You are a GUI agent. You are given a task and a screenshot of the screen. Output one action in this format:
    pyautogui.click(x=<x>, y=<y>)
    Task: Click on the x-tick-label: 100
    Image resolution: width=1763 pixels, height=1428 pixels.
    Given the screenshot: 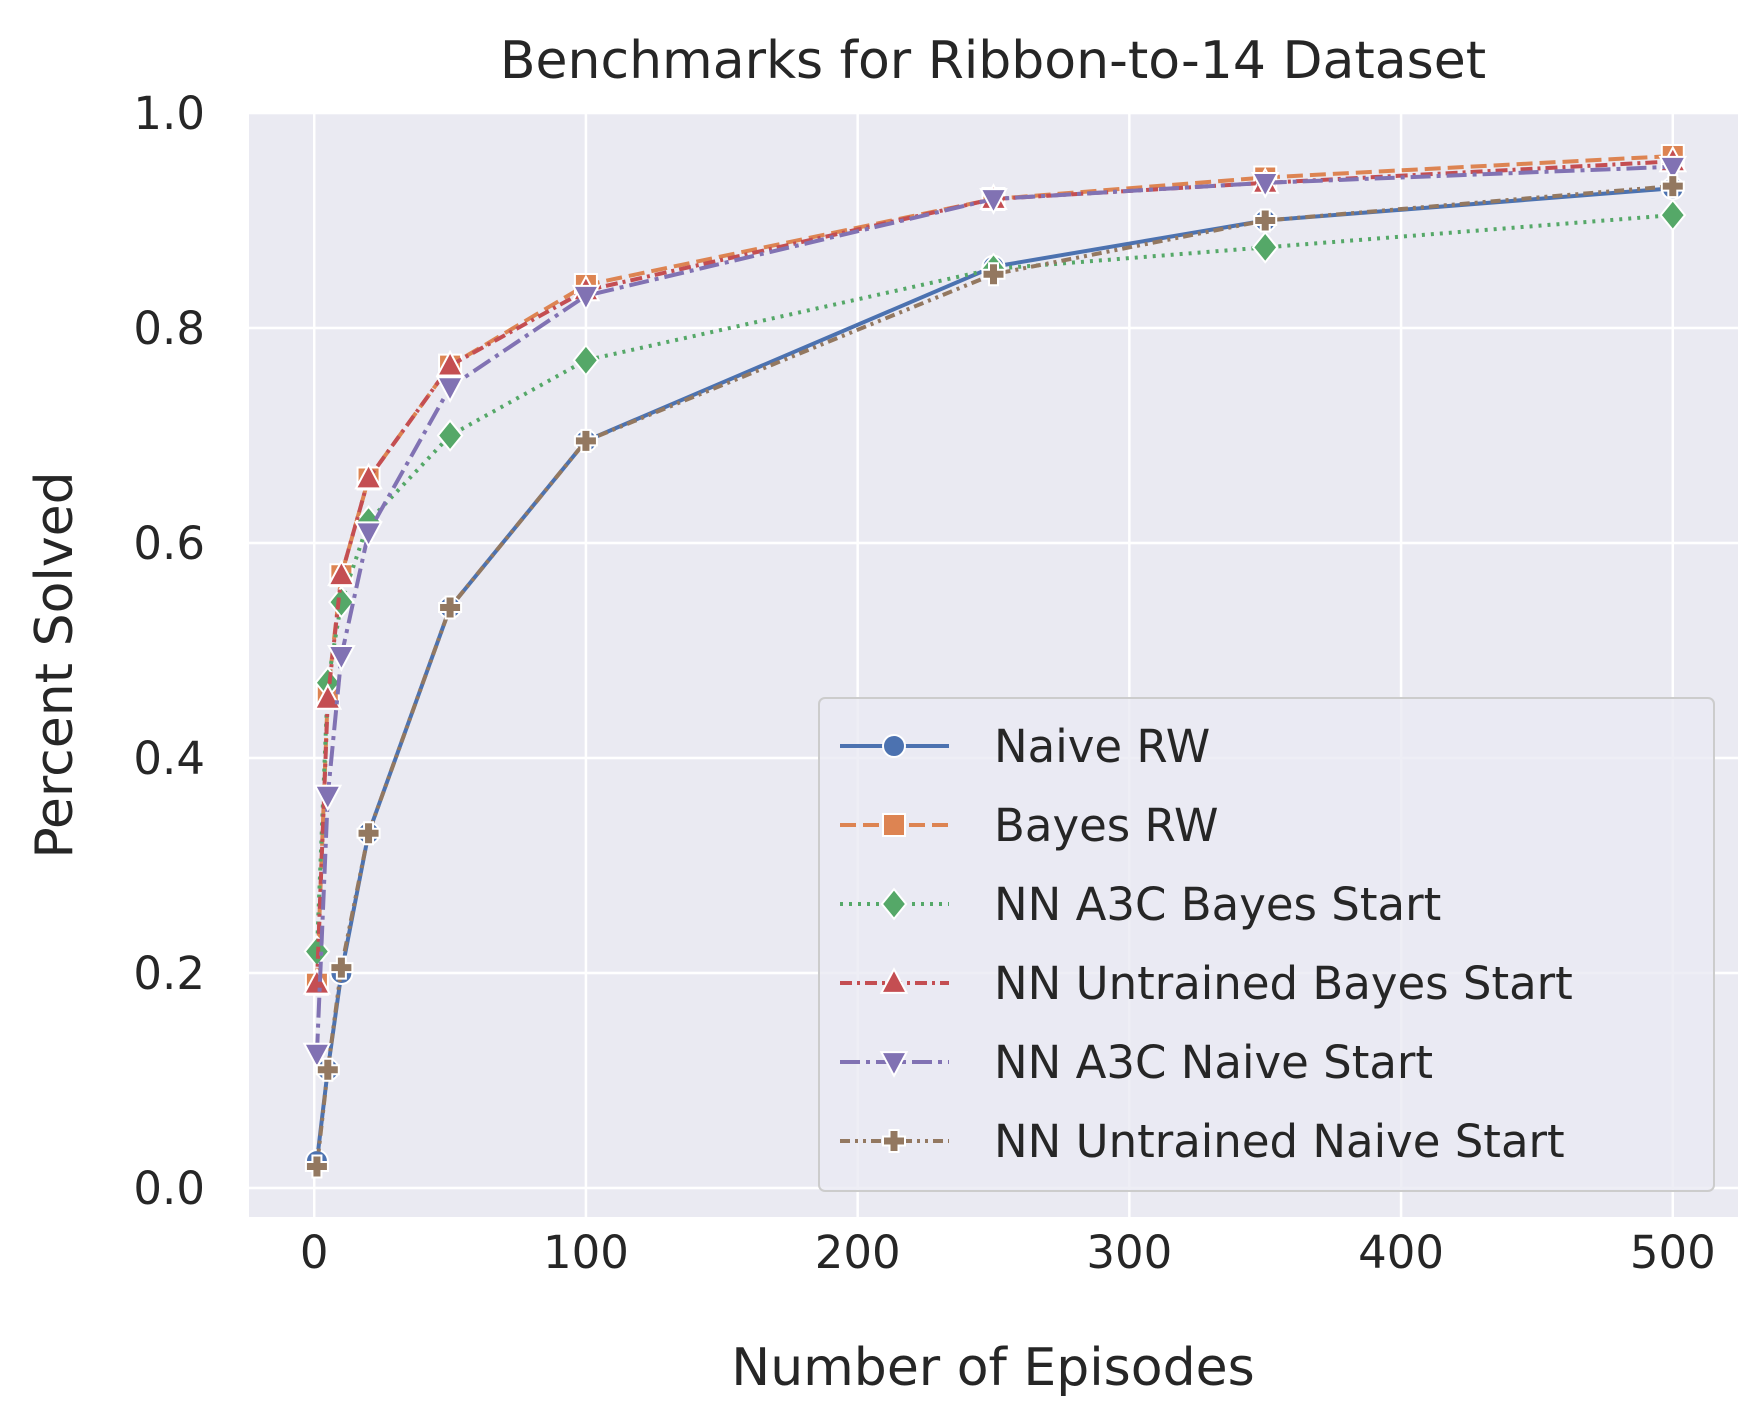 What is the action you would take?
    pyautogui.click(x=586, y=1252)
    